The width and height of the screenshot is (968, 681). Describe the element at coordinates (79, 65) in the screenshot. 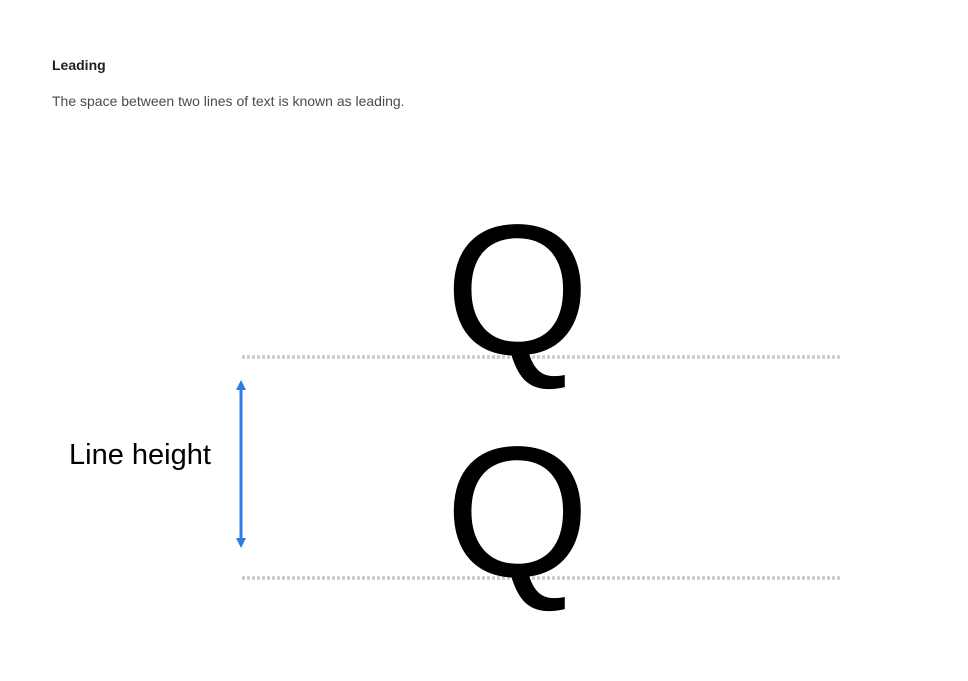

I see `section-title: Leading` at that location.